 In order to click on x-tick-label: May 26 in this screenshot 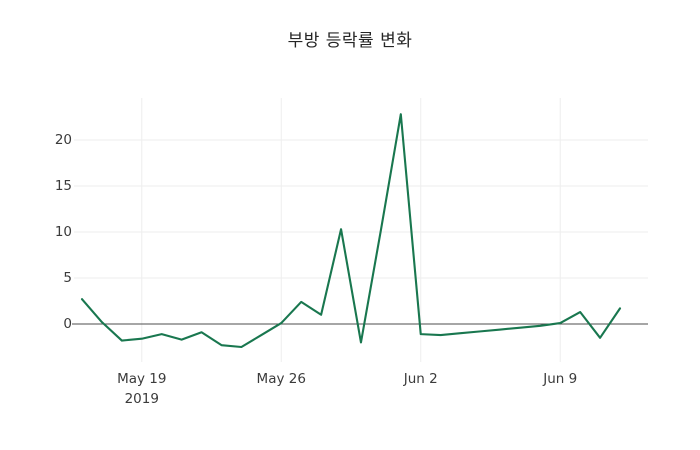, I will do `click(281, 379)`.